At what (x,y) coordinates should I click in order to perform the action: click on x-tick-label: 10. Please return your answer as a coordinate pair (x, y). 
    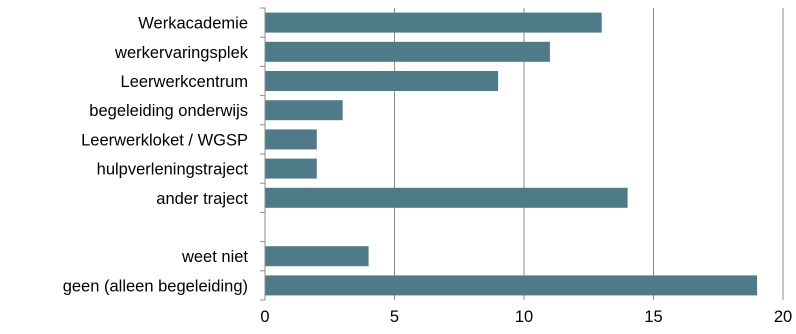
    Looking at the image, I should click on (524, 317).